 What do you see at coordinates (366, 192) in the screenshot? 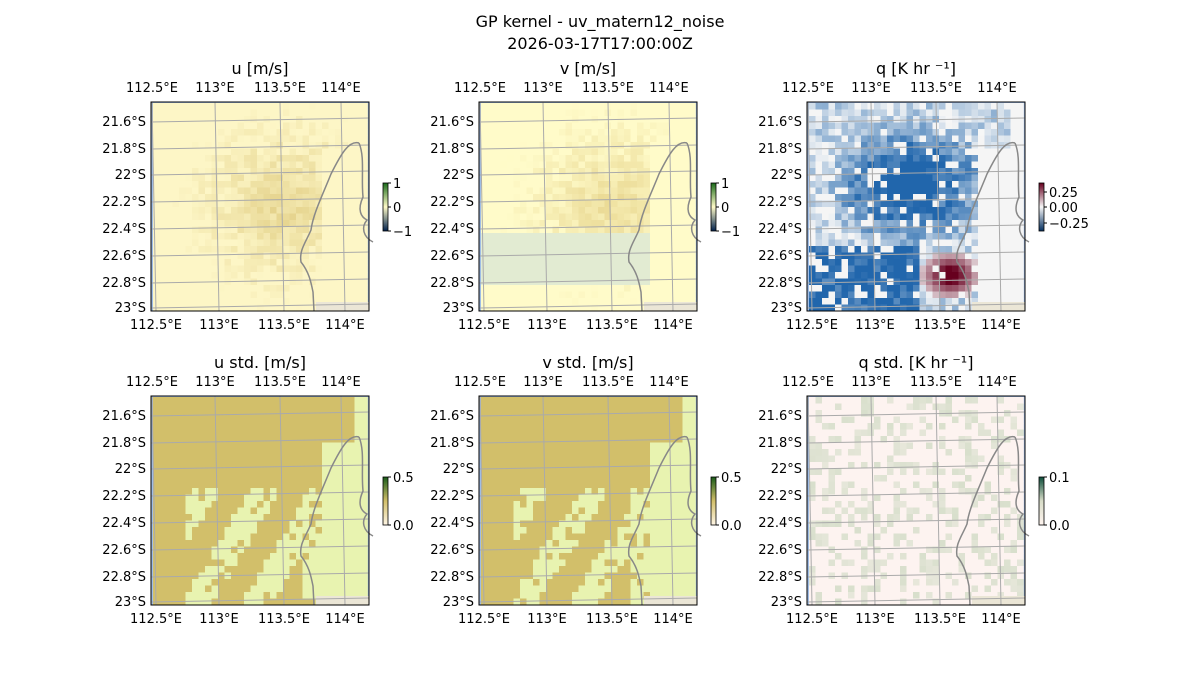
I see `coastline` at bounding box center [366, 192].